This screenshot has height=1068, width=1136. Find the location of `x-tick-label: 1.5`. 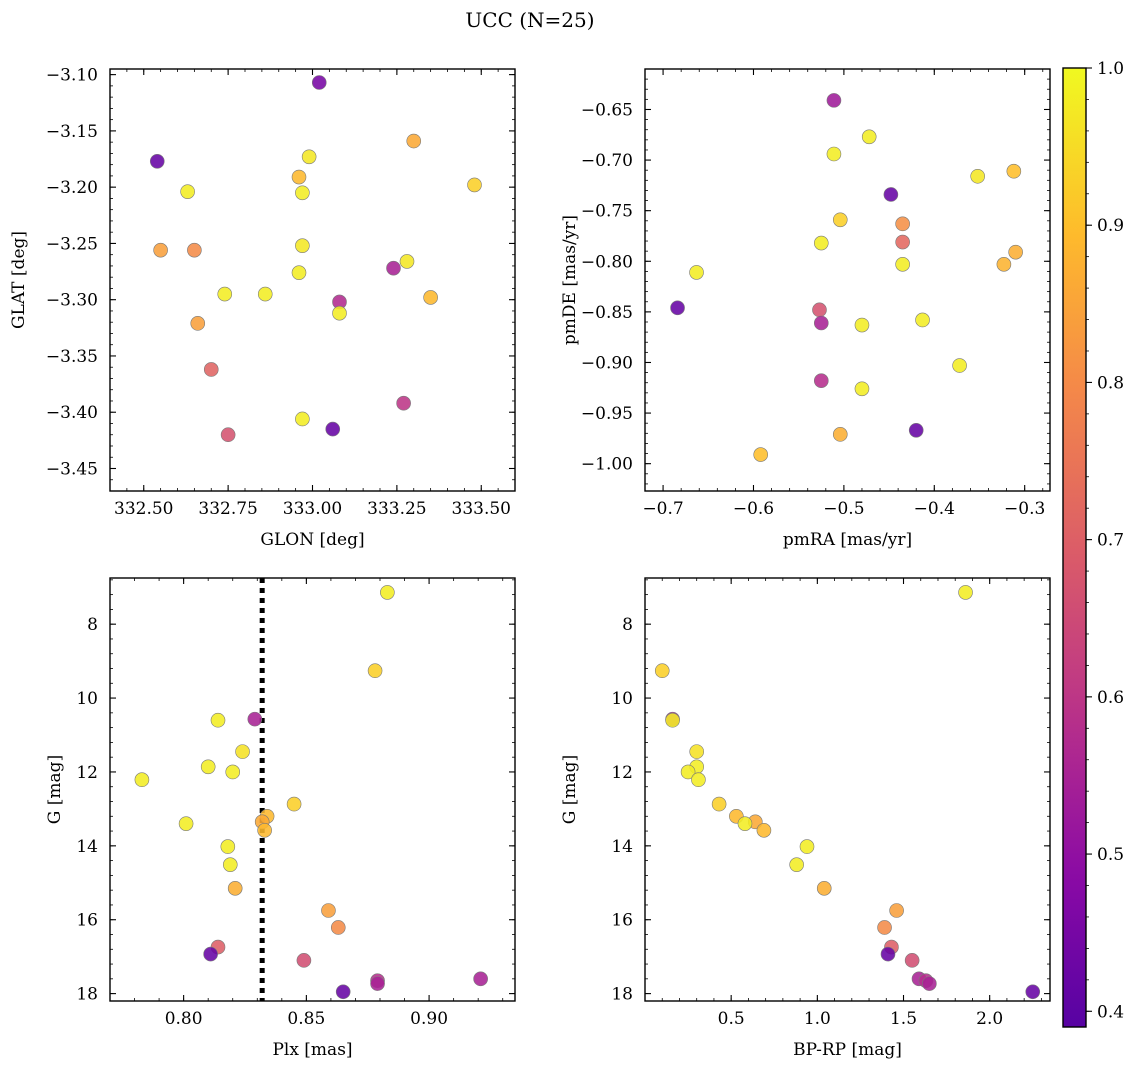

x-tick-label: 1.5 is located at coordinates (903, 1019).